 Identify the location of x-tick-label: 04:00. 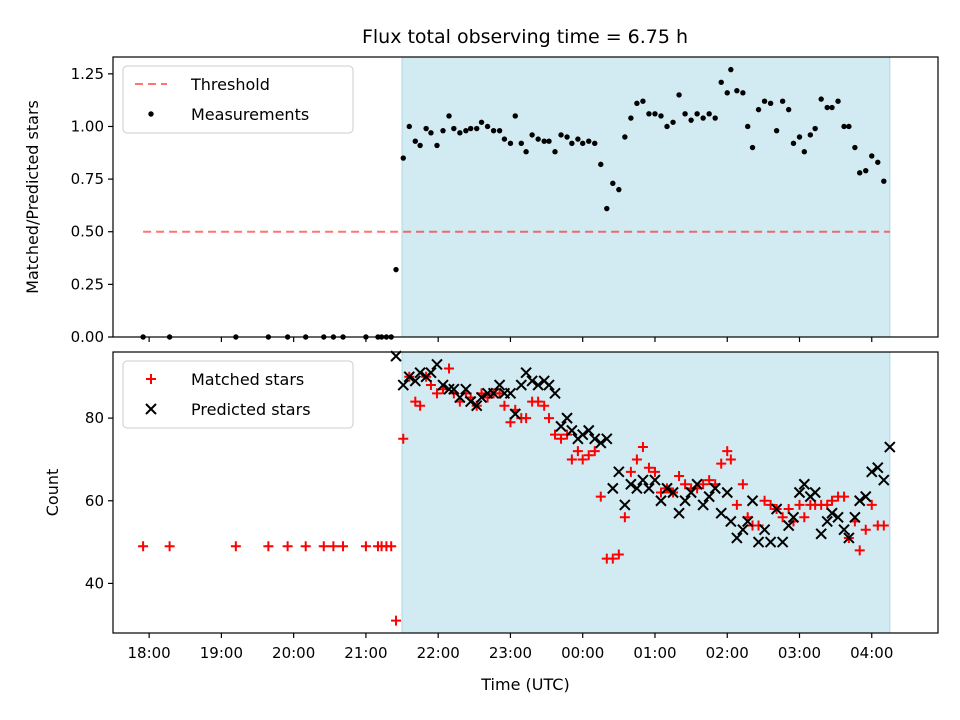
(871, 653).